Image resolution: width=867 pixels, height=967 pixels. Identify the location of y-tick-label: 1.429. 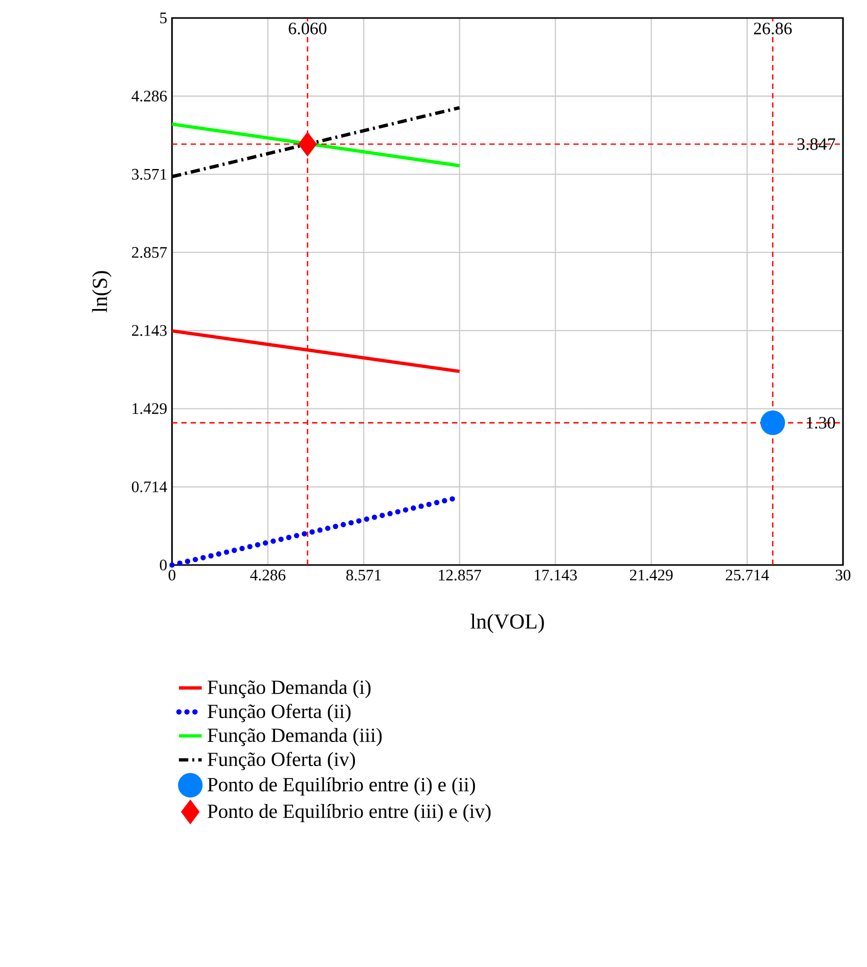
(149, 408).